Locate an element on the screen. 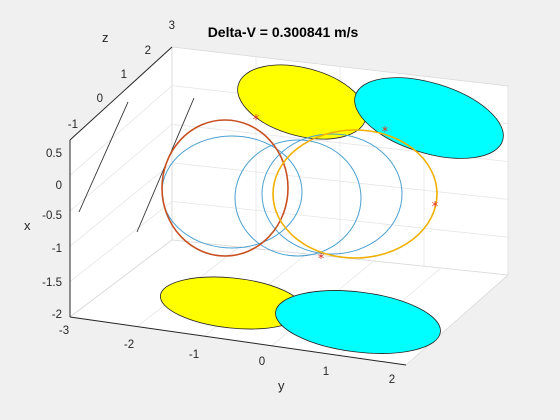 Image resolution: width=560 pixels, height=420 pixels. markers: * * * * is located at coordinates (346, 190).